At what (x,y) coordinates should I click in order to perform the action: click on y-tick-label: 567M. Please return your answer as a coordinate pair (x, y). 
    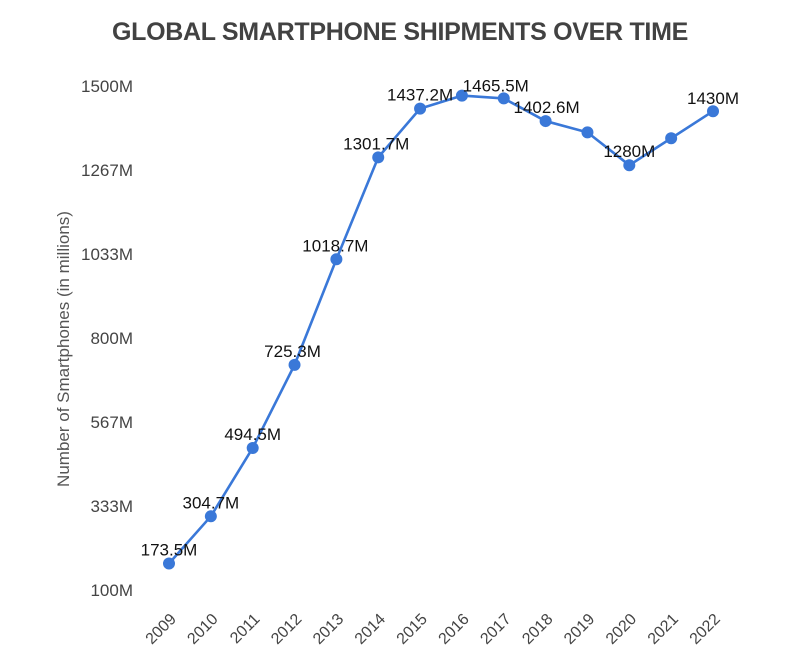
    Looking at the image, I should click on (111, 422).